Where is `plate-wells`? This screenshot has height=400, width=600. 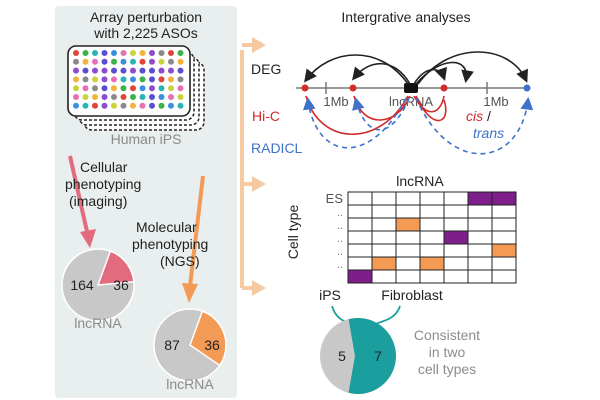 plate-wells is located at coordinates (128, 79).